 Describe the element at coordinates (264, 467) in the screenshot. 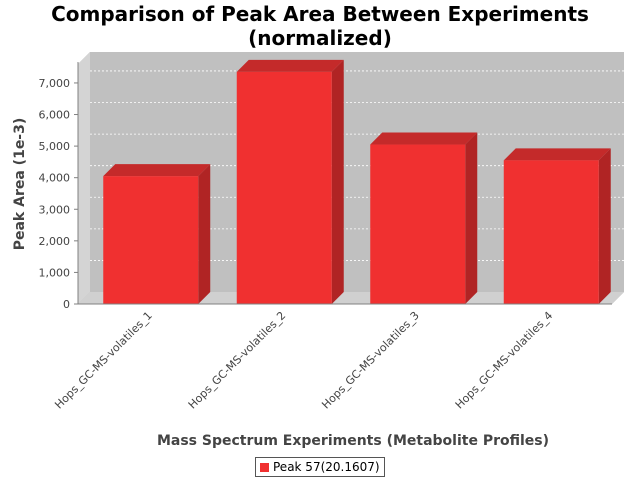

I see `legend-swatch` at that location.